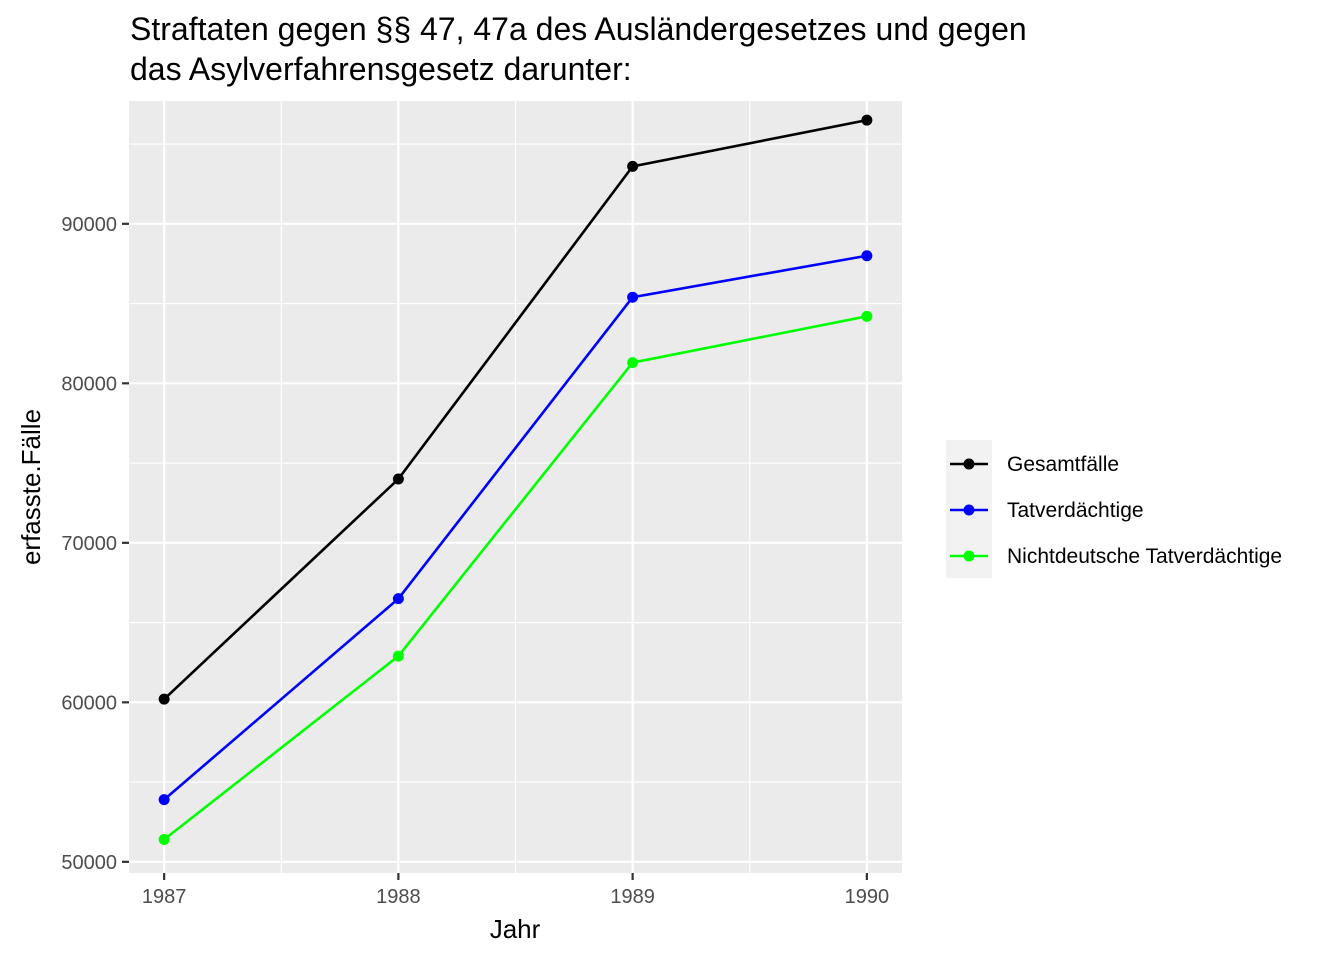 The image size is (1344, 960). What do you see at coordinates (89, 384) in the screenshot?
I see `y-tick-label: 80000` at bounding box center [89, 384].